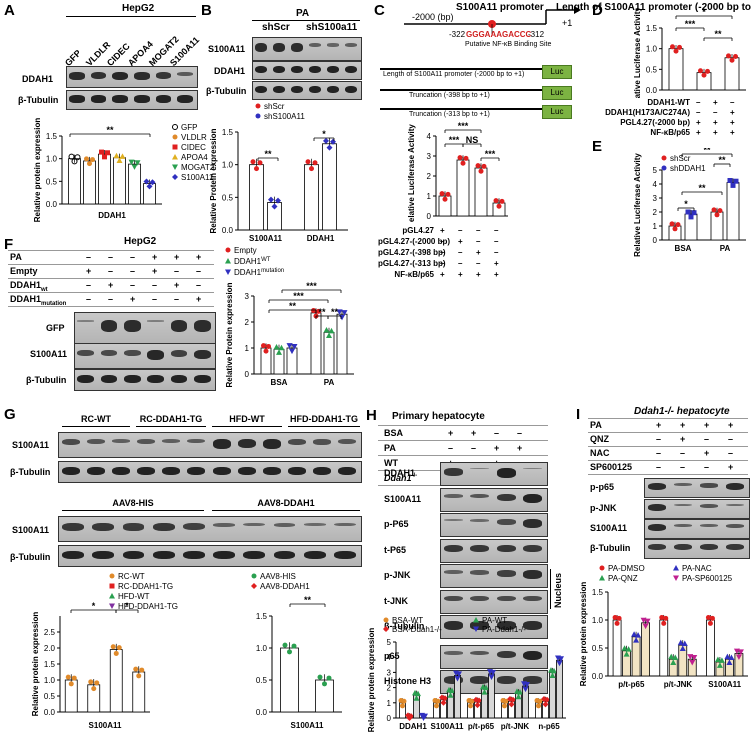  What do you see at coordinates (404, 626) in the screenshot?
I see `blot-label: β-Tubulin` at bounding box center [404, 626].